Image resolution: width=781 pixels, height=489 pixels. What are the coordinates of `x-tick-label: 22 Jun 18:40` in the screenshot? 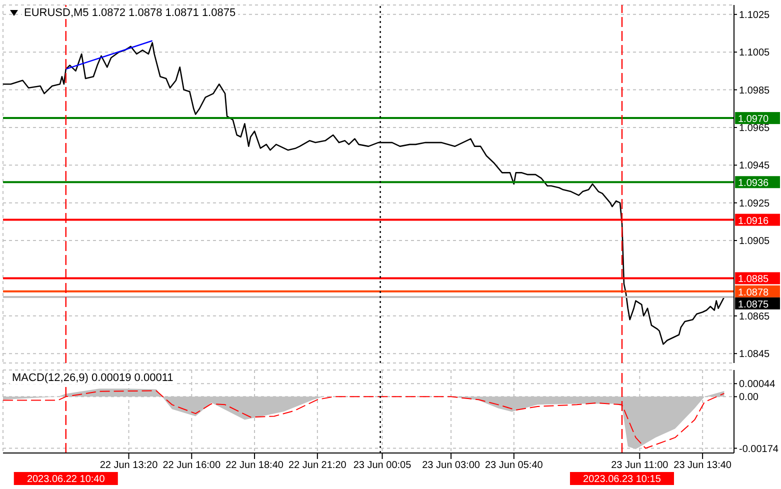 It's located at (255, 466).